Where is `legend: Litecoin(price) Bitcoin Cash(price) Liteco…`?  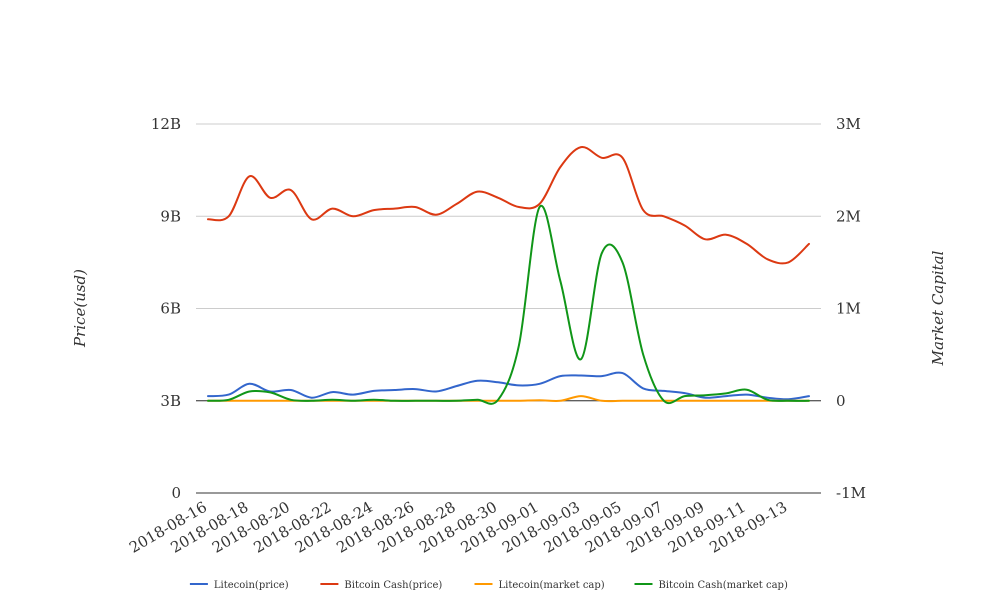 legend: Litecoin(price) Bitcoin Cash(price) Liteco… is located at coordinates (488, 585).